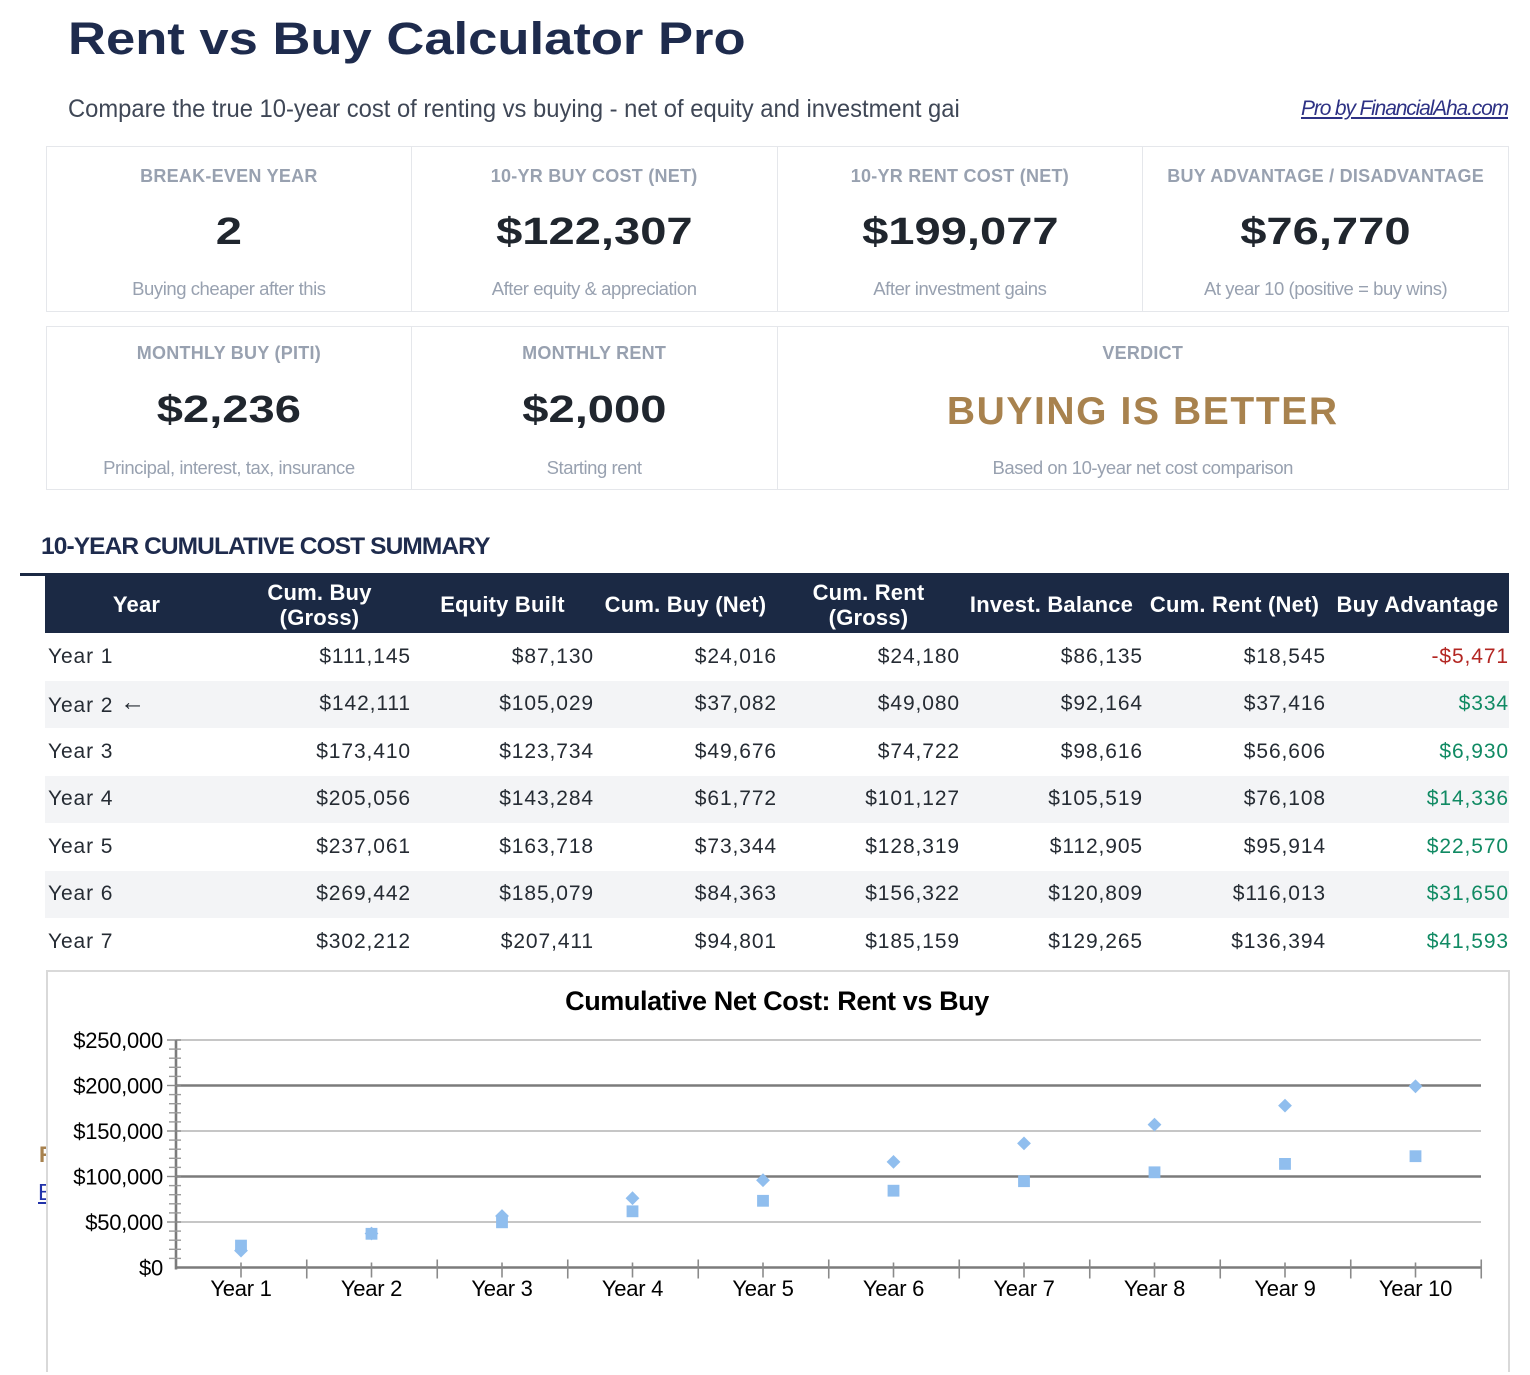 This screenshot has width=1530, height=1375. What do you see at coordinates (1284, 1288) in the screenshot?
I see `svg-text: Year 9` at bounding box center [1284, 1288].